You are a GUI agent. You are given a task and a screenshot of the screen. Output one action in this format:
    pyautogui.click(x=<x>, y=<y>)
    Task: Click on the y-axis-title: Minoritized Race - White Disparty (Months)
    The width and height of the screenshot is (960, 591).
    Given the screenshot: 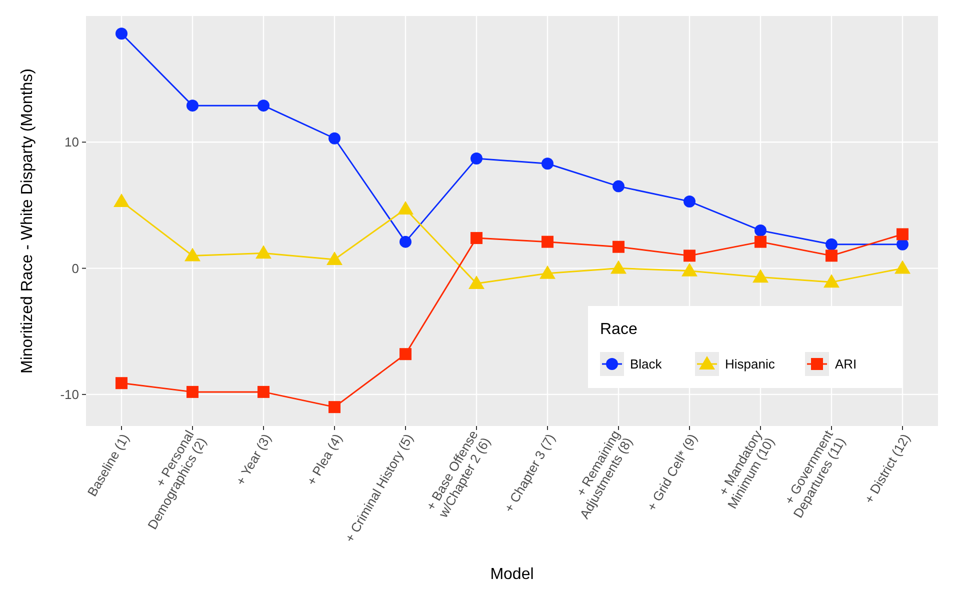 What is the action you would take?
    pyautogui.click(x=27, y=221)
    